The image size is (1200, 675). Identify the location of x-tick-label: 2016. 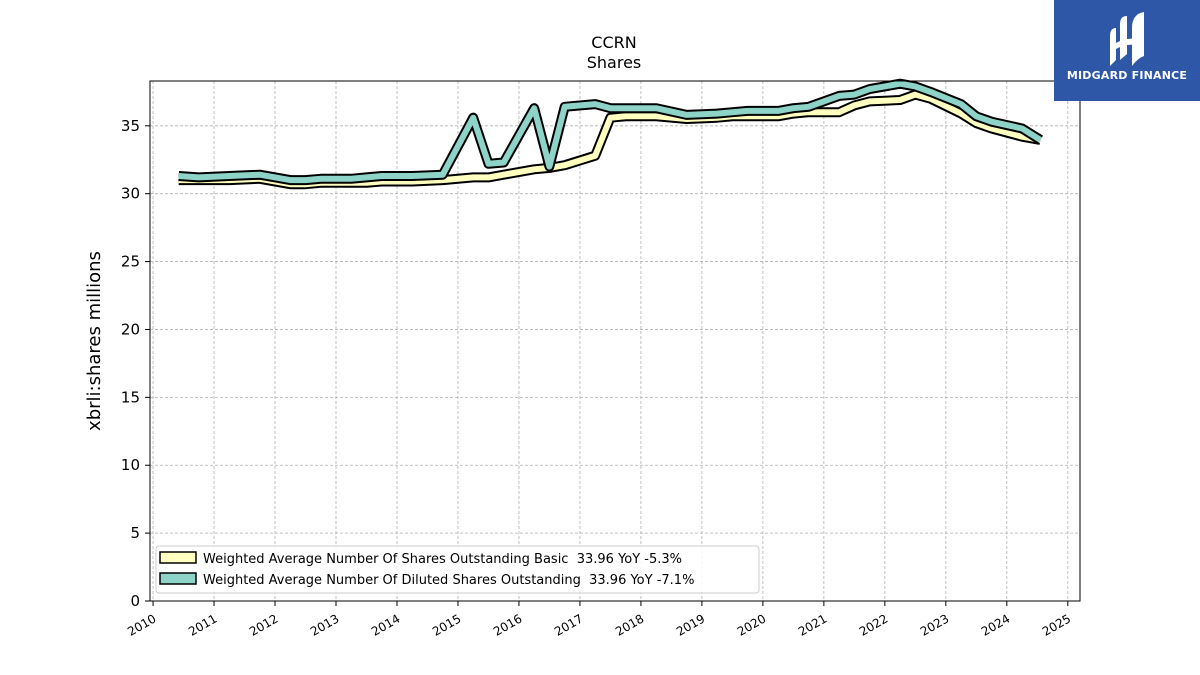
(507, 624).